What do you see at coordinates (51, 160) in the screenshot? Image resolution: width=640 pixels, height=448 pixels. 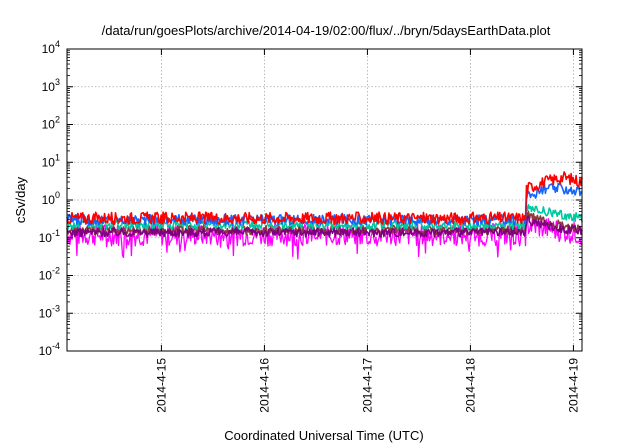 I see `y-tick-label: 10¹` at bounding box center [51, 160].